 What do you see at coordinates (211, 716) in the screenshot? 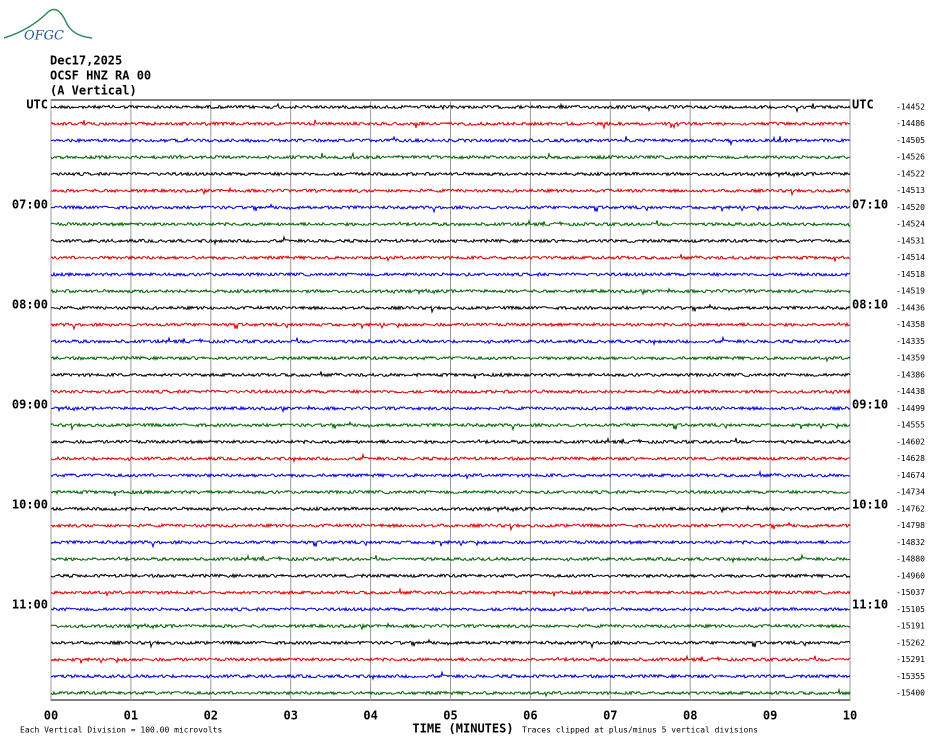
I see `x-tick-label: 02` at bounding box center [211, 716].